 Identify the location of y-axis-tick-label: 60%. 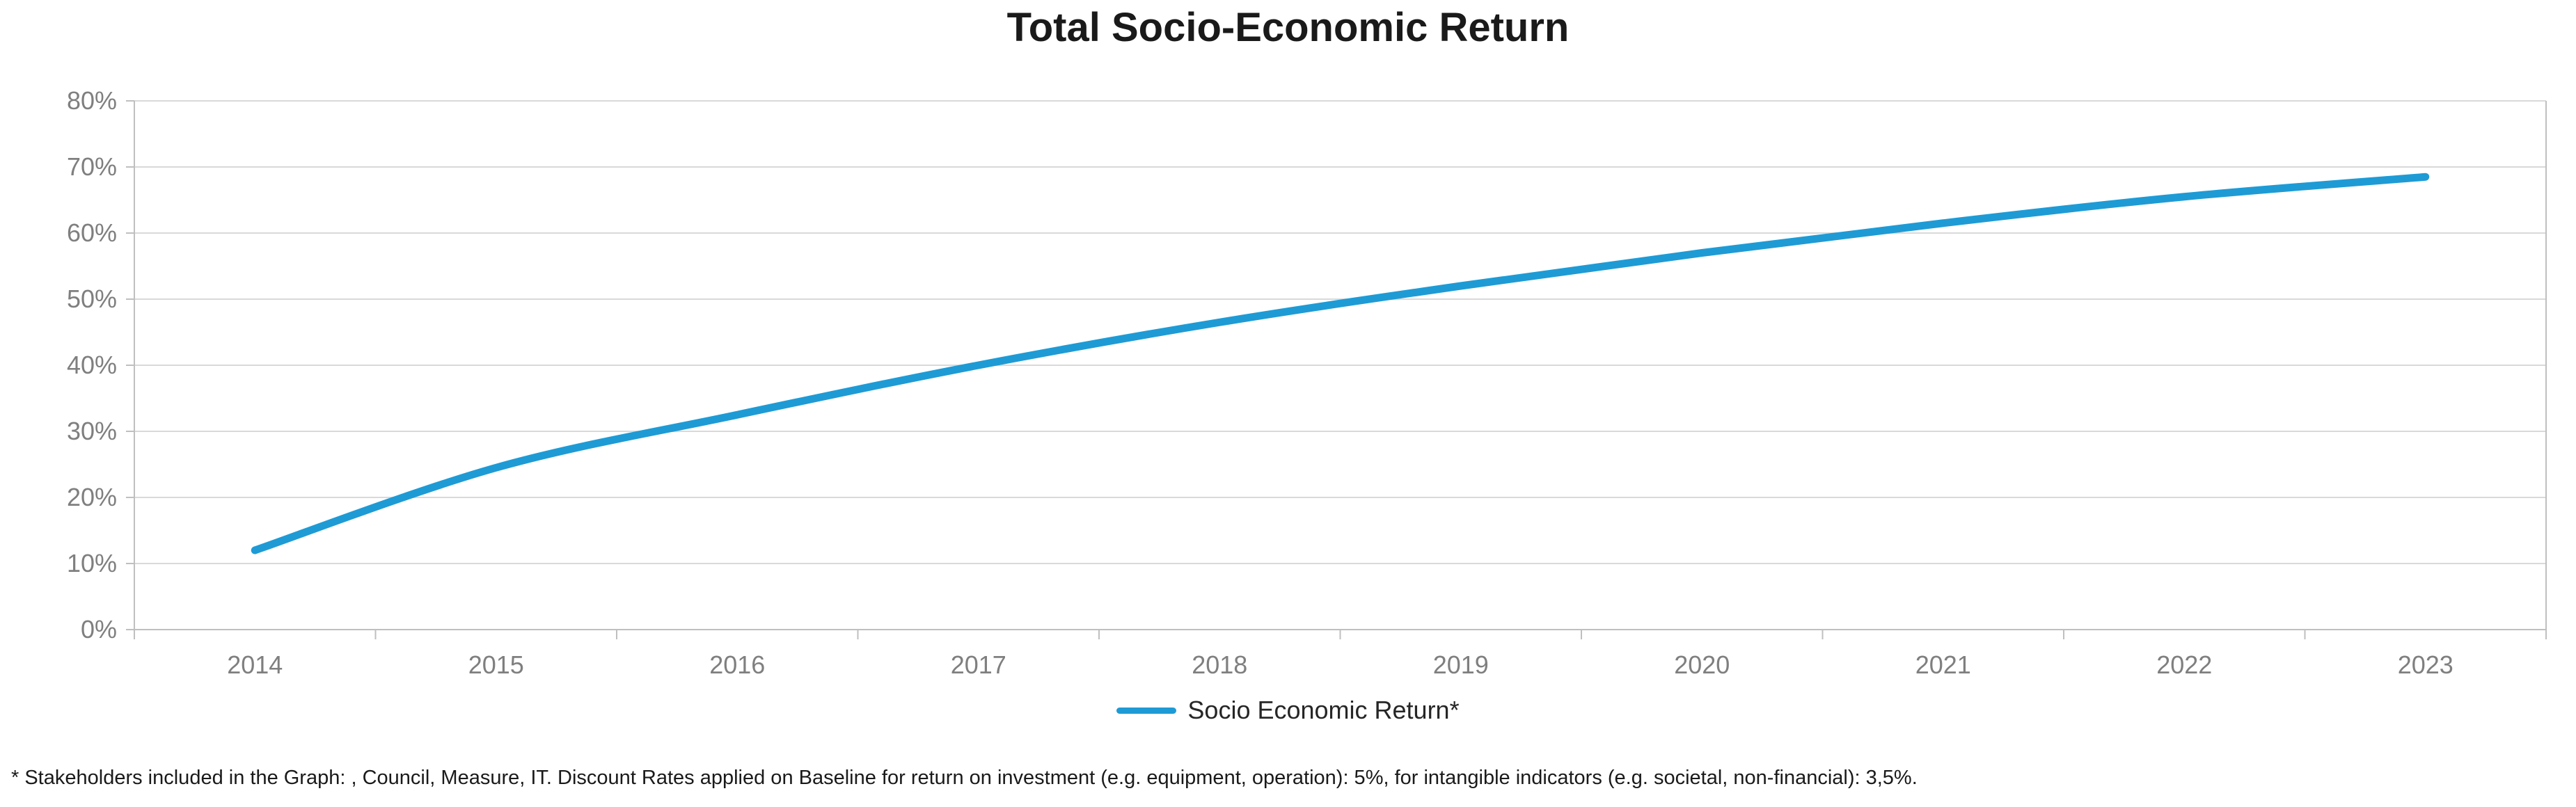
(91, 232).